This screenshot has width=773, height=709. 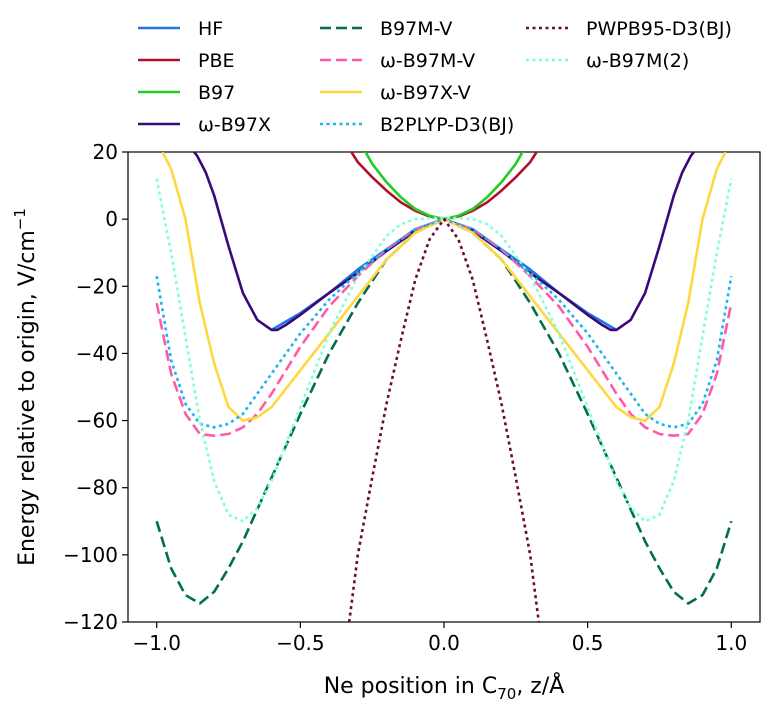 What do you see at coordinates (97, 286) in the screenshot?
I see `y-tick-label: −20` at bounding box center [97, 286].